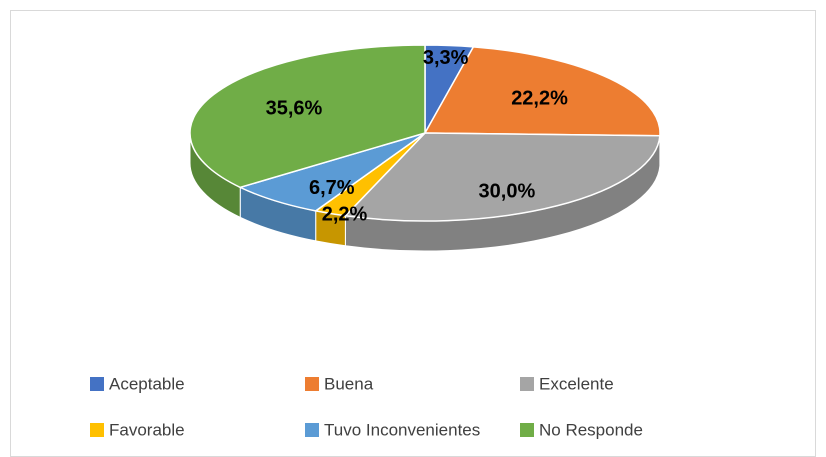  I want to click on data-label: 6,7%, so click(332, 188).